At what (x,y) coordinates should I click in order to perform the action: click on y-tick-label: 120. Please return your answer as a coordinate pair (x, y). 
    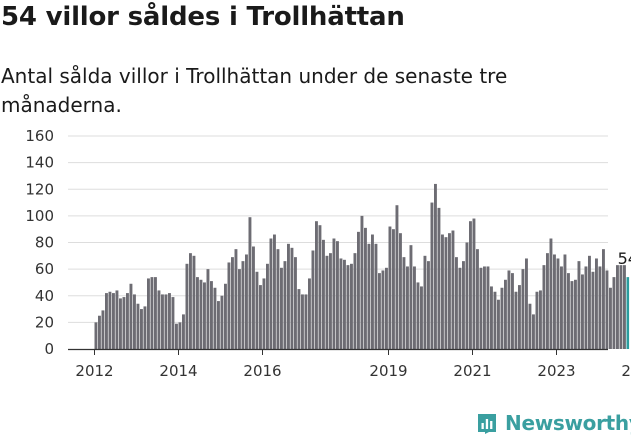
    Looking at the image, I should click on (39, 189).